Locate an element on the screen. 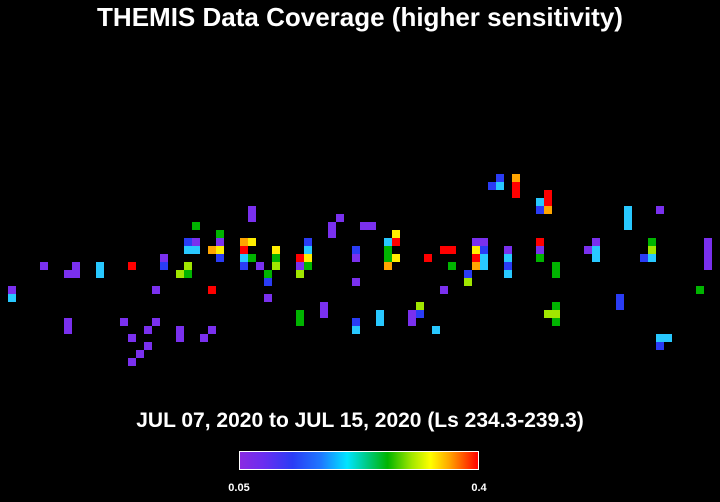 This screenshot has height=502, width=720. colorbar-min-label: 0.05 is located at coordinates (239, 488).